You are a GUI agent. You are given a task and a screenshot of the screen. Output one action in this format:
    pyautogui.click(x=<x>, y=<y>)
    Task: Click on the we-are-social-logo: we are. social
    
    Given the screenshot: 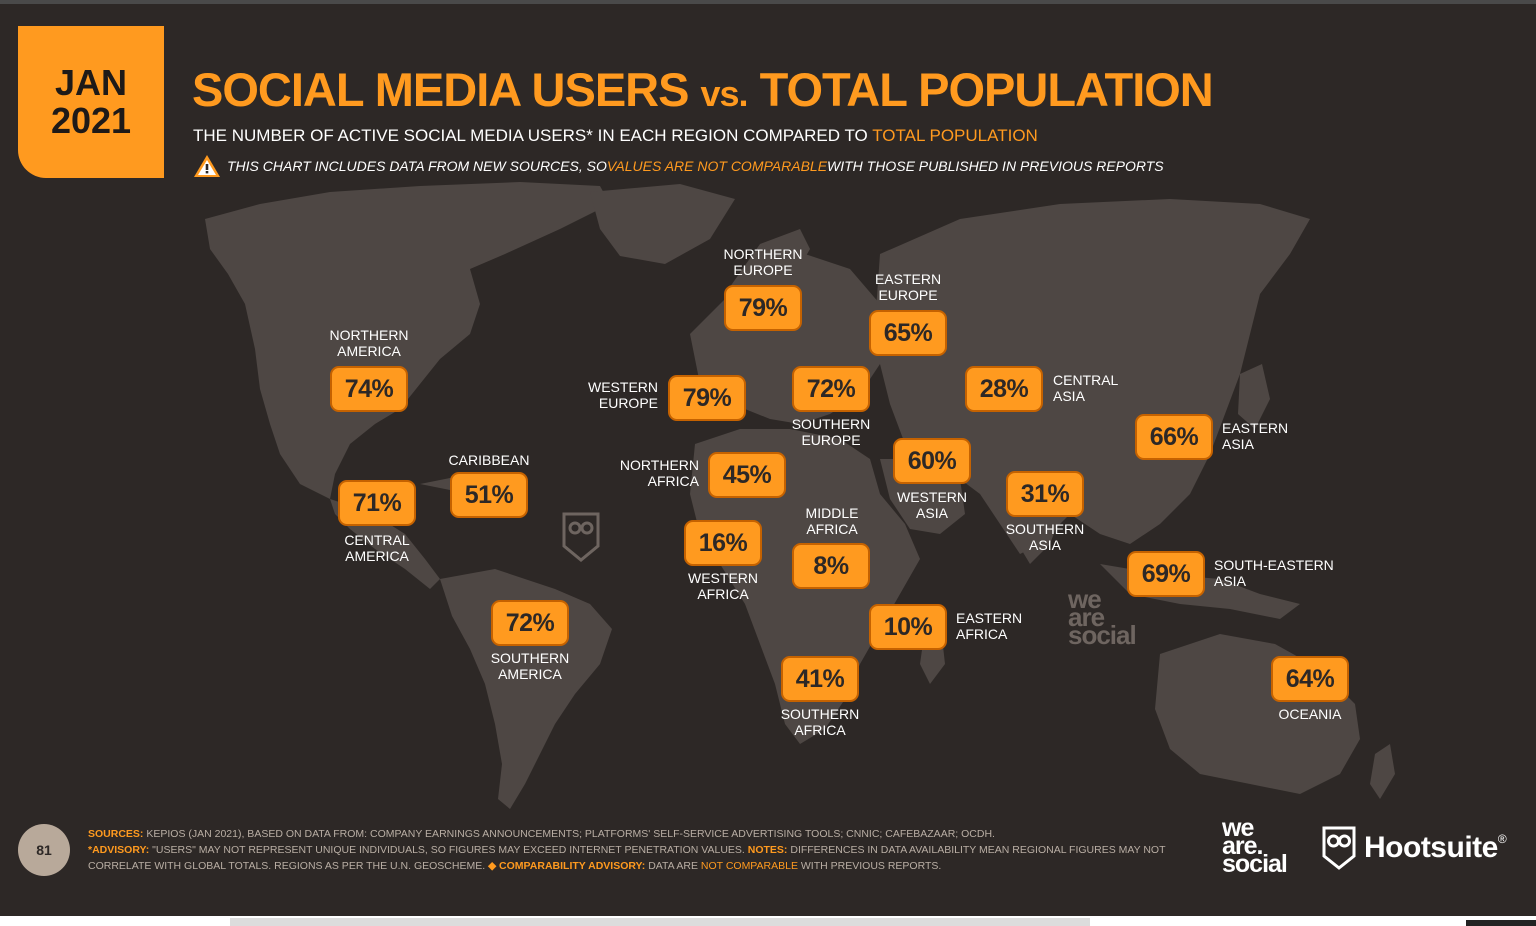 What is the action you would take?
    pyautogui.click(x=1255, y=846)
    